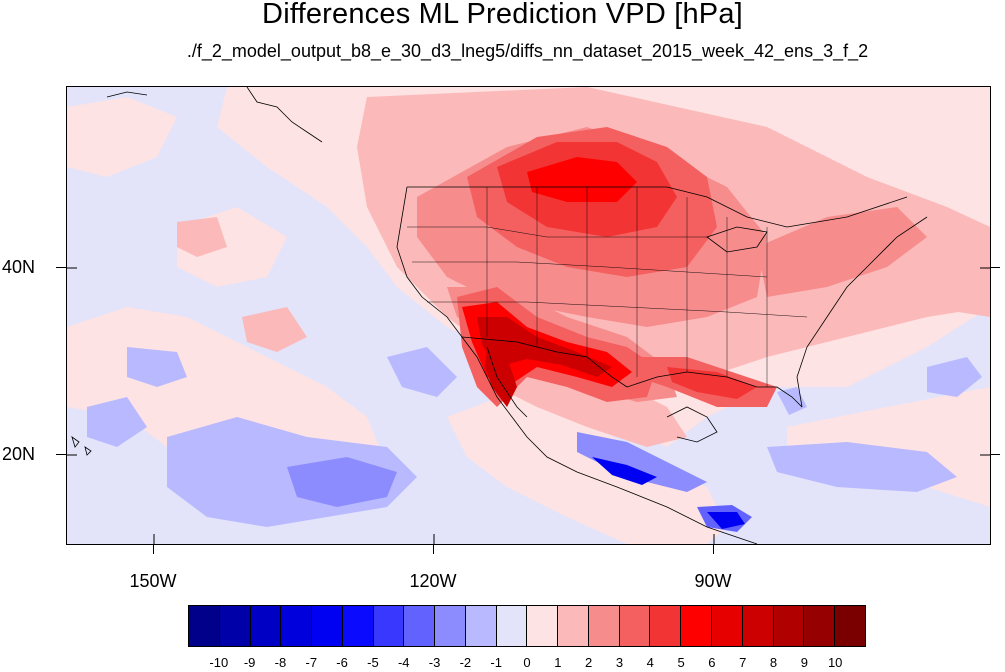  What do you see at coordinates (954, 377) in the screenshot?
I see `field-neg2-atlantic` at bounding box center [954, 377].